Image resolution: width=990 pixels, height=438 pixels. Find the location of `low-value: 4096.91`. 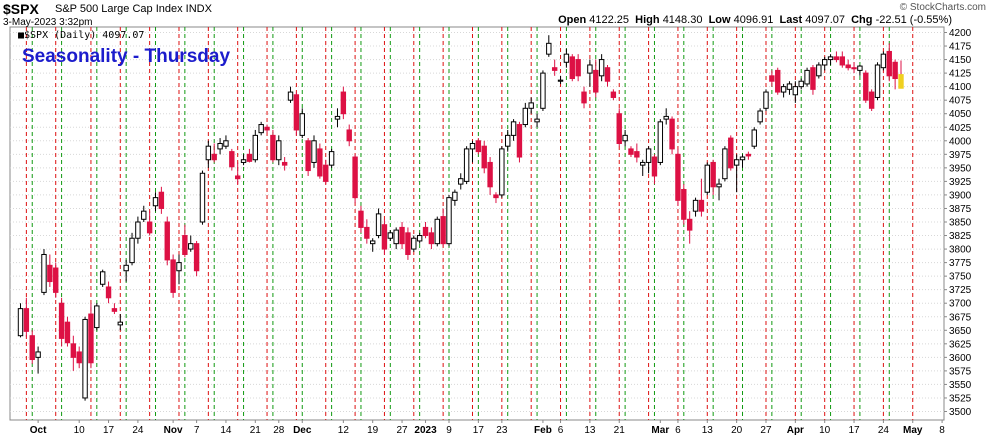

low-value: 4096.91 is located at coordinates (753, 20).